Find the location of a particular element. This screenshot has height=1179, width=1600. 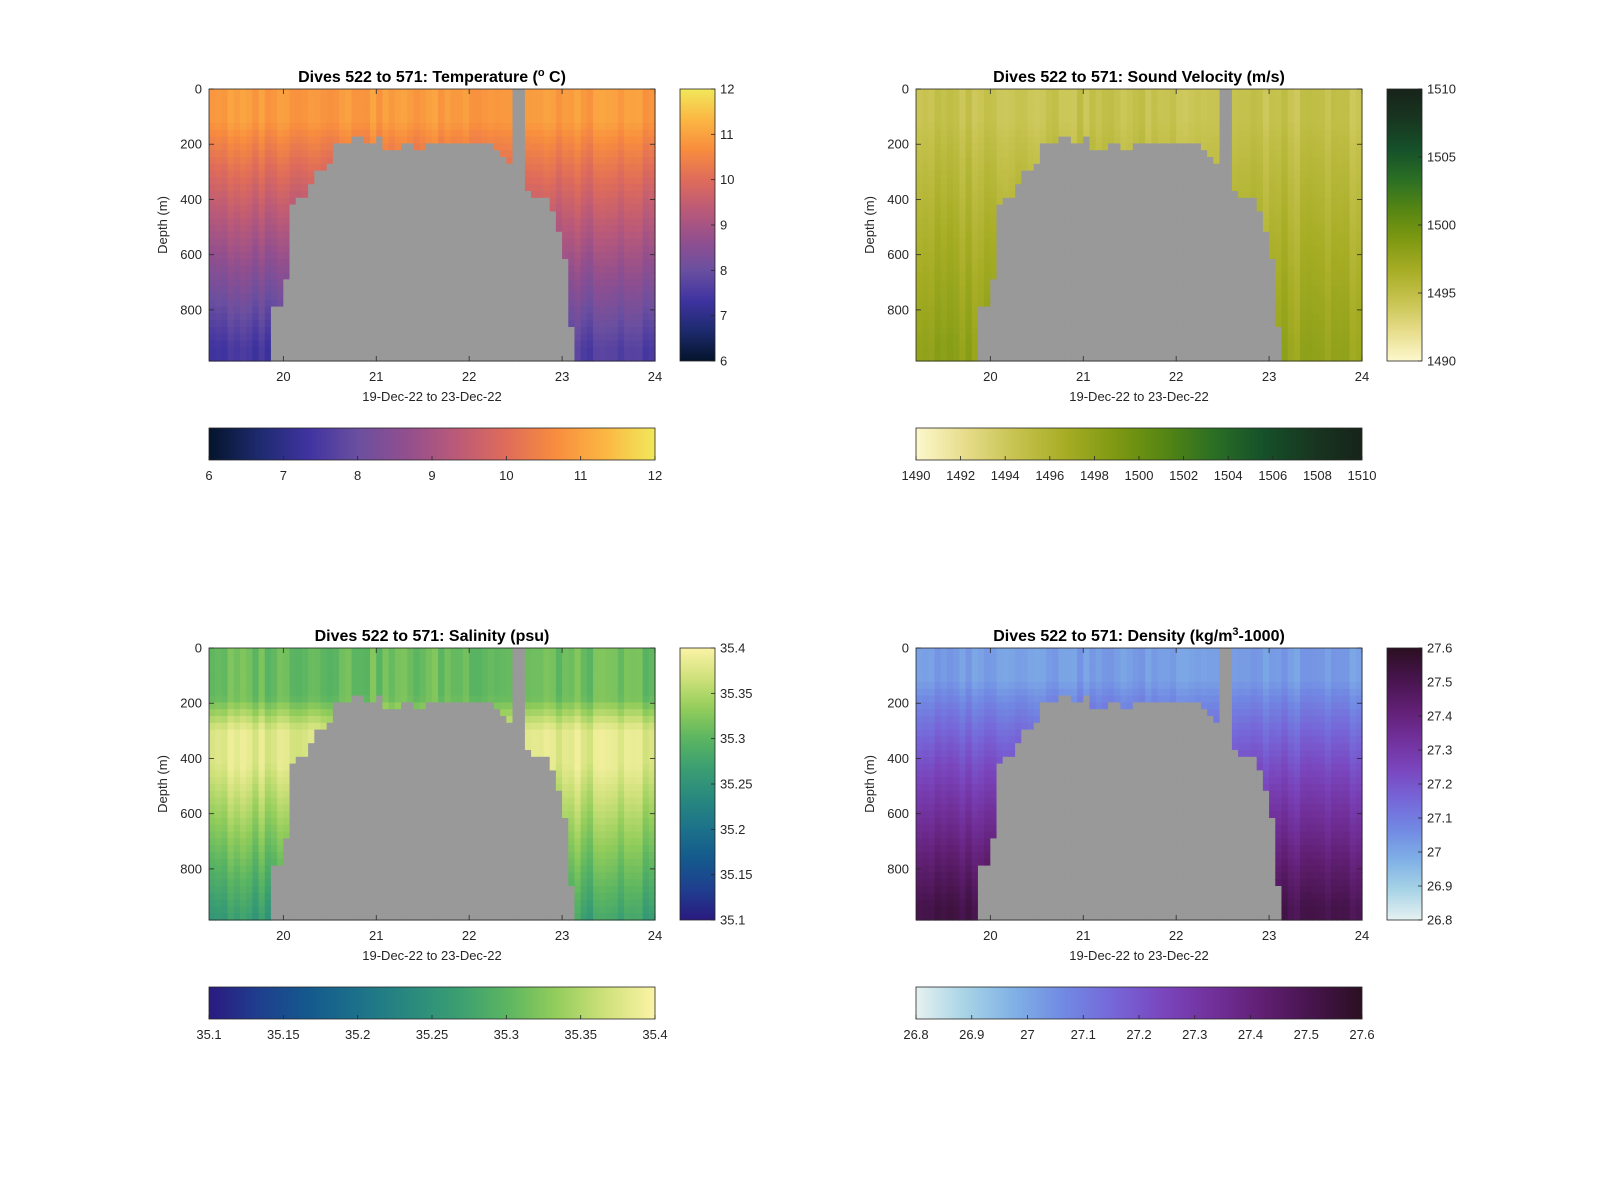

colorbar-horizontal-tick-label: 6 is located at coordinates (208, 475).